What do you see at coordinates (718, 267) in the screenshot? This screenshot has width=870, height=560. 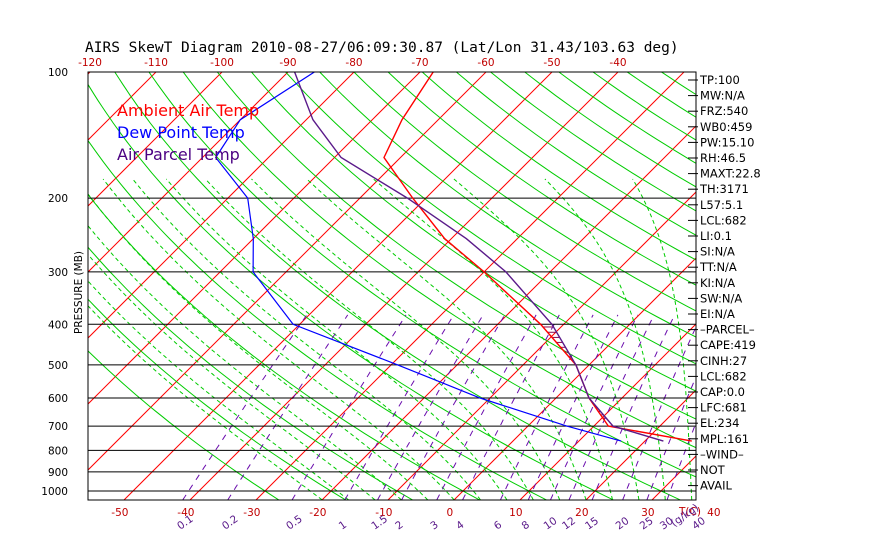 I see `side-panel-item: TT:N/A` at bounding box center [718, 267].